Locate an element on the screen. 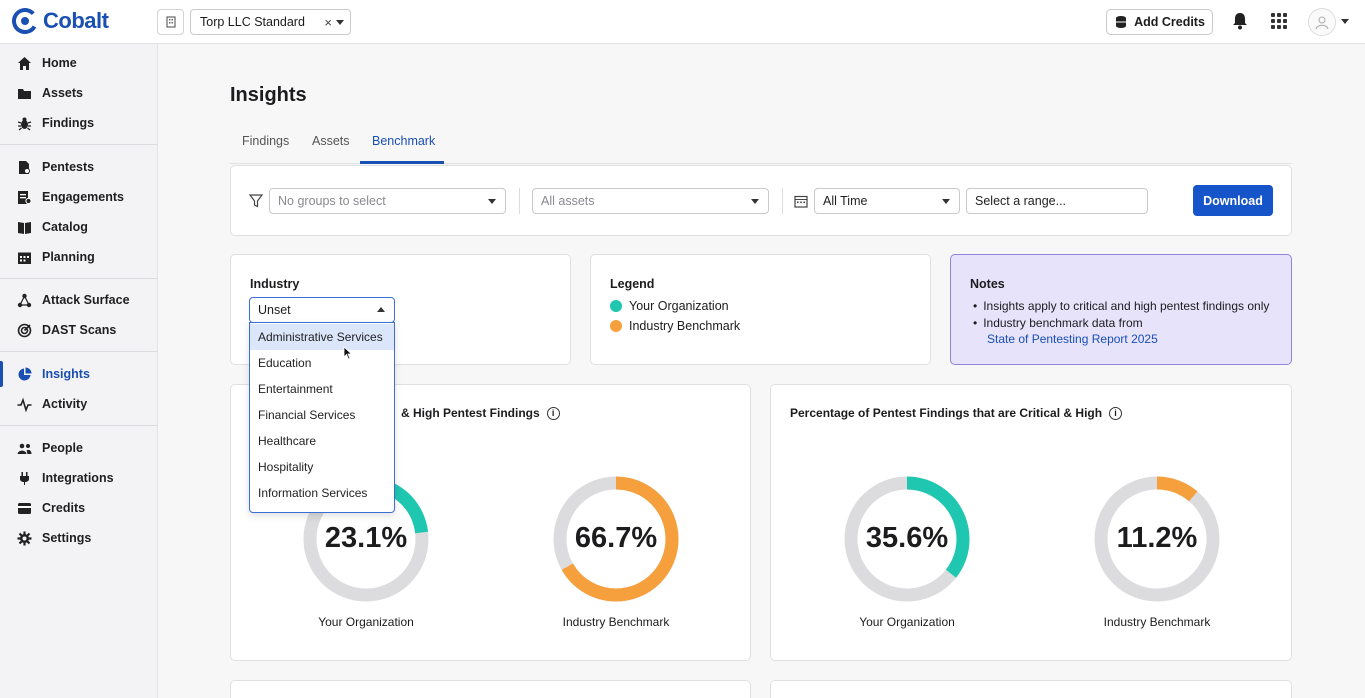  chevron-up-icon is located at coordinates (381, 309).